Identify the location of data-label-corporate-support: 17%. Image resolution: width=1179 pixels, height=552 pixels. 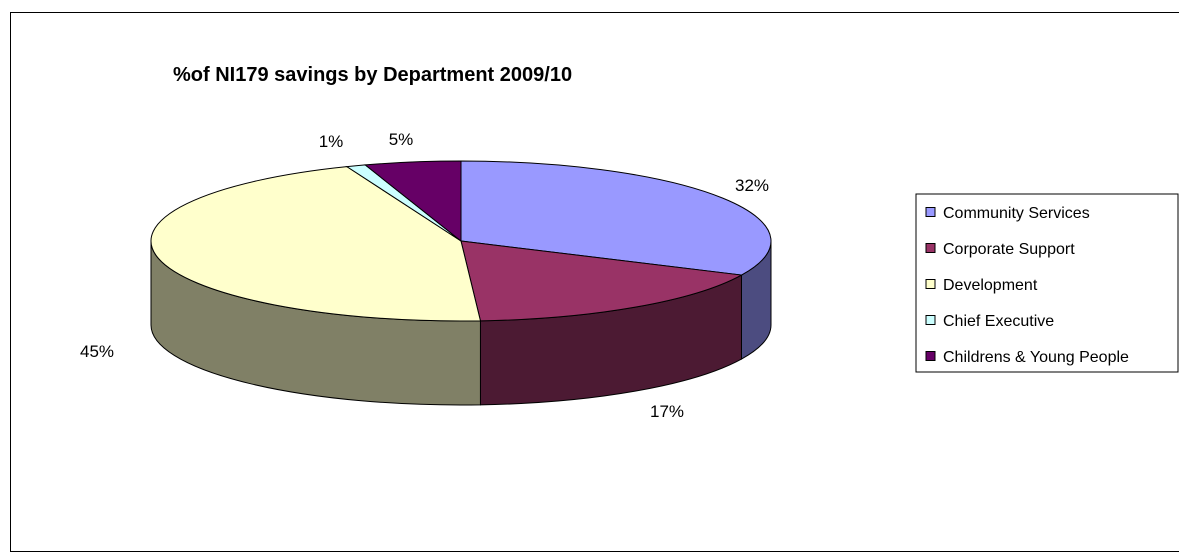
(667, 411).